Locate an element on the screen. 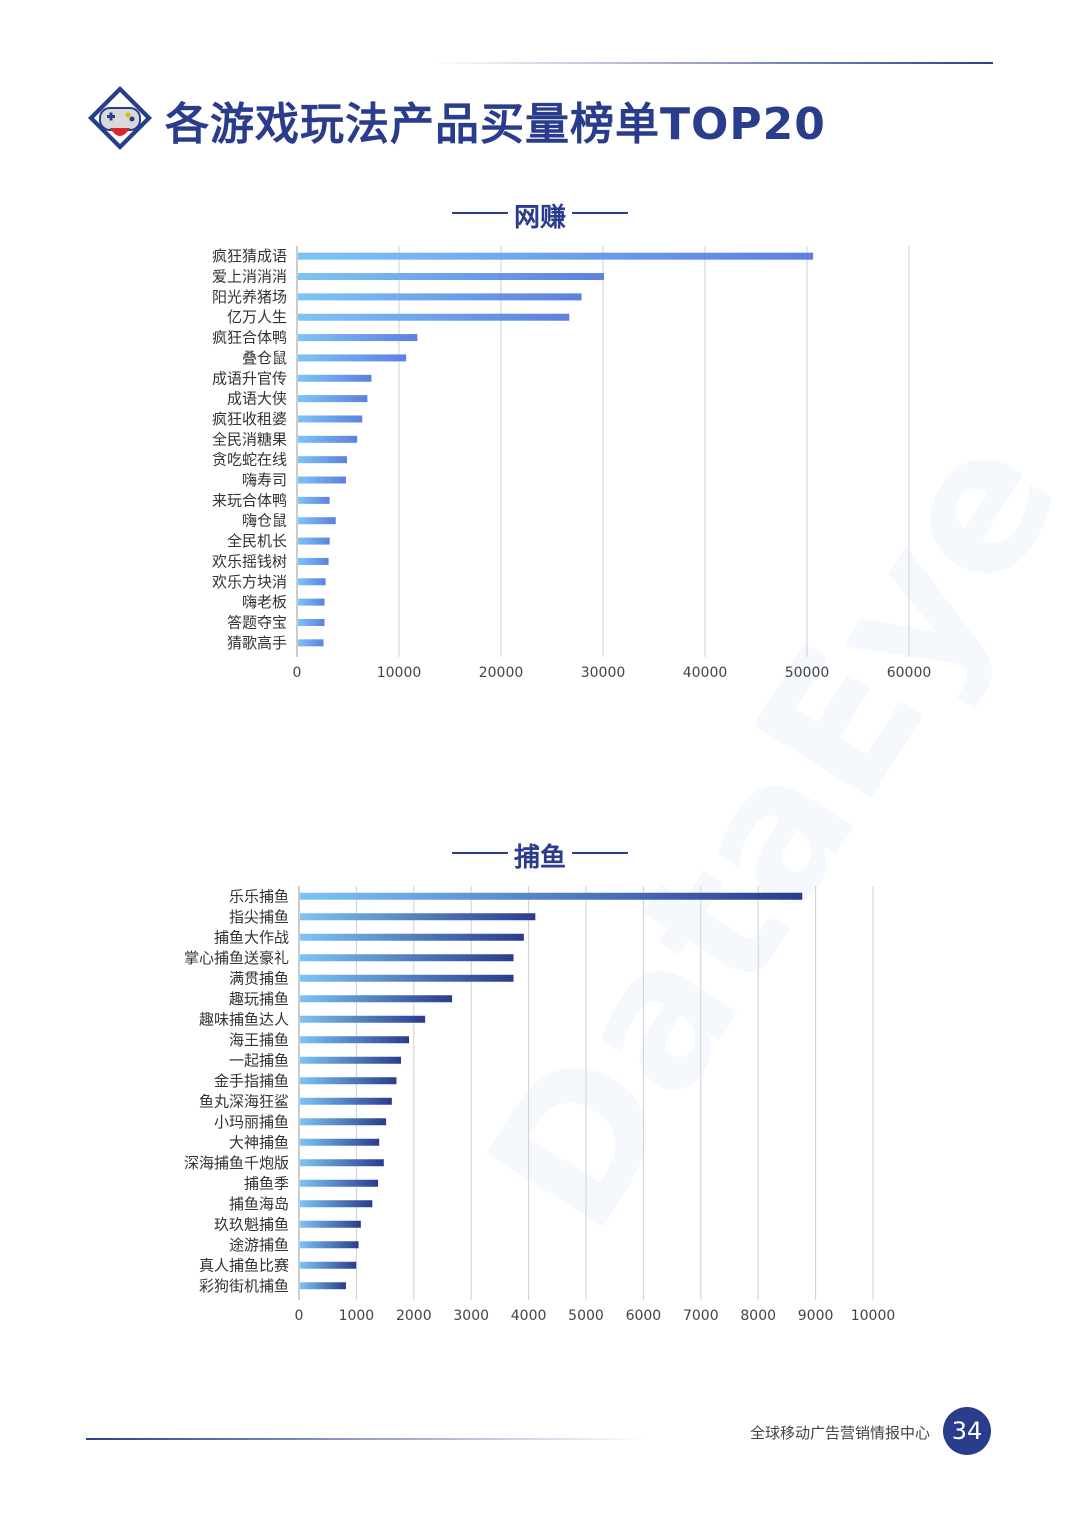 This screenshot has height=1527, width=1080. category-label: 嗨仓鼠 is located at coordinates (264, 521).